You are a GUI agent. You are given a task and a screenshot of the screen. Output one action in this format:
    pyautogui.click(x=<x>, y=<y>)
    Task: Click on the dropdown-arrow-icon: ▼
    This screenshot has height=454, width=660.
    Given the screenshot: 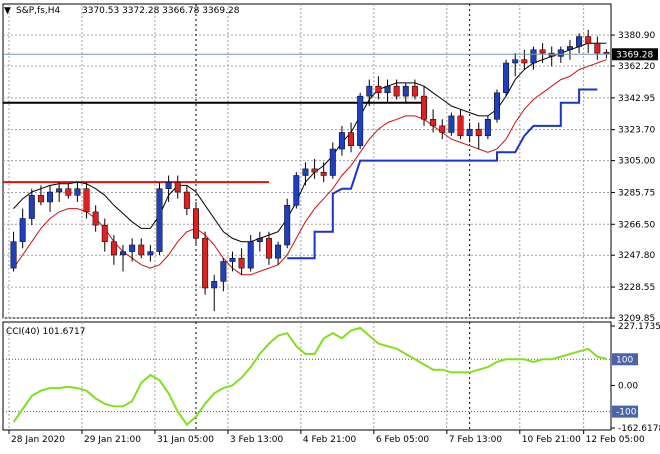 What is the action you would take?
    pyautogui.click(x=7, y=11)
    